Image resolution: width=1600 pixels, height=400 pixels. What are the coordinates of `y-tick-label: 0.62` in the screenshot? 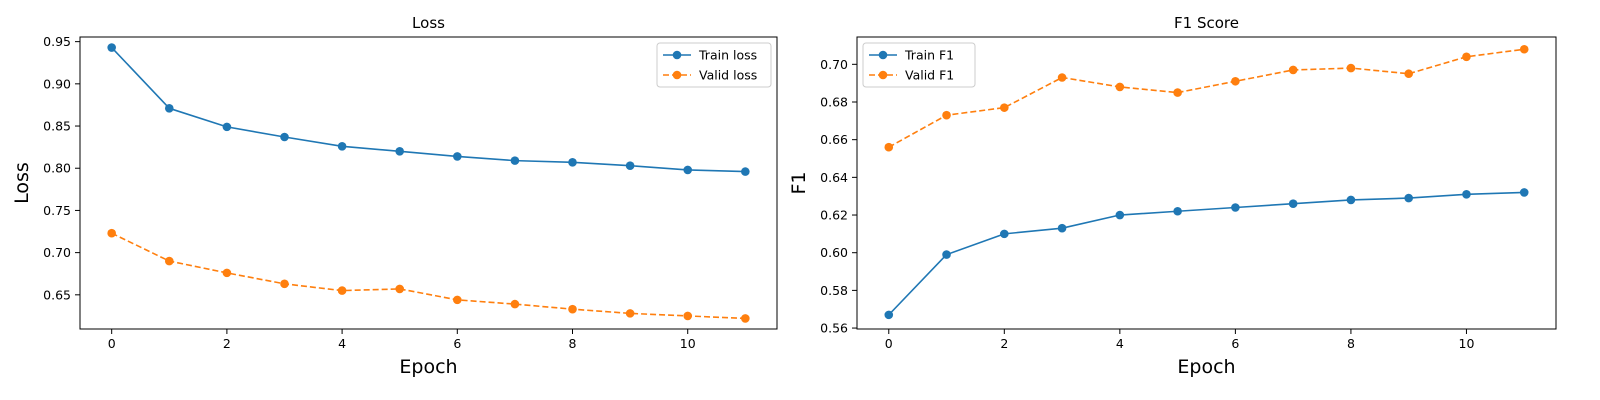 It's located at (834, 215).